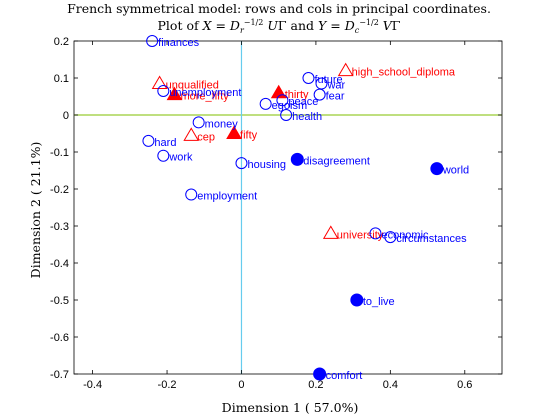  Describe the element at coordinates (282, 100) in the screenshot. I see `col-point-peace` at that location.